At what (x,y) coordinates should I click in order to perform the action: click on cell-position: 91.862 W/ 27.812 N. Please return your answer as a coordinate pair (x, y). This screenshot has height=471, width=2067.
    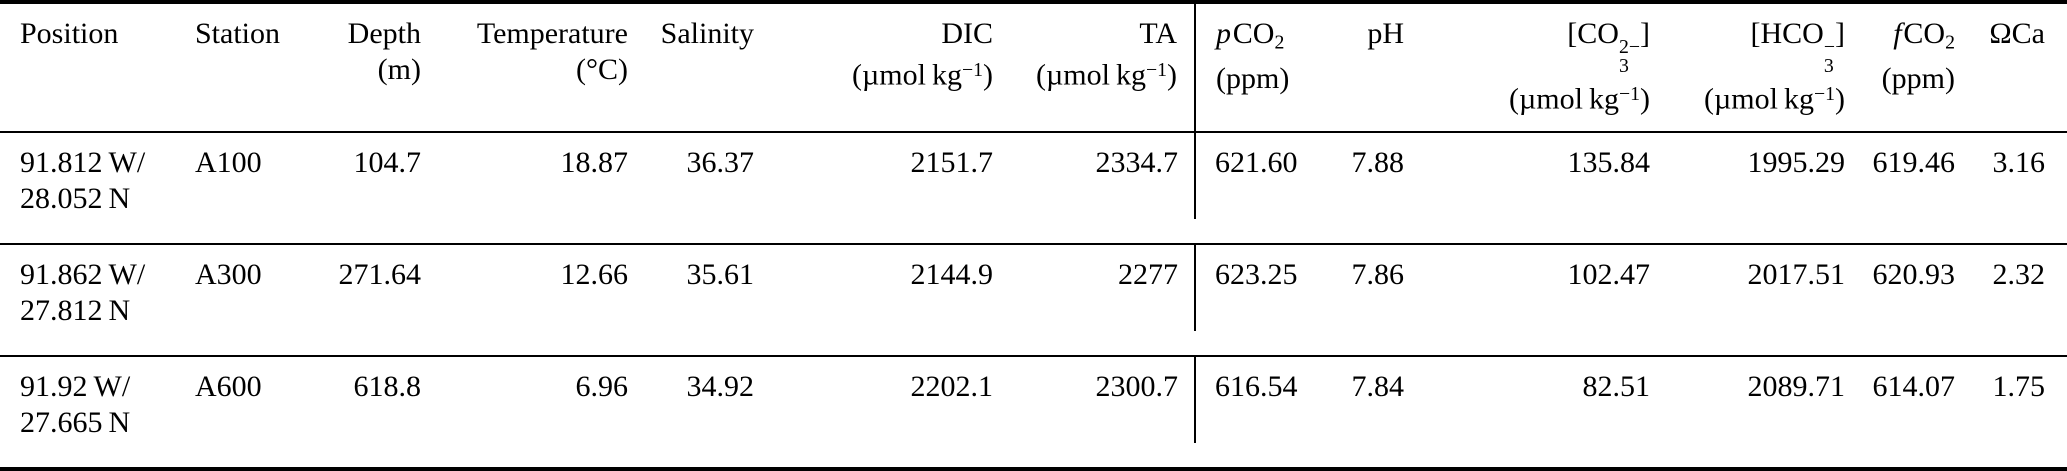
    Looking at the image, I should click on (90, 300).